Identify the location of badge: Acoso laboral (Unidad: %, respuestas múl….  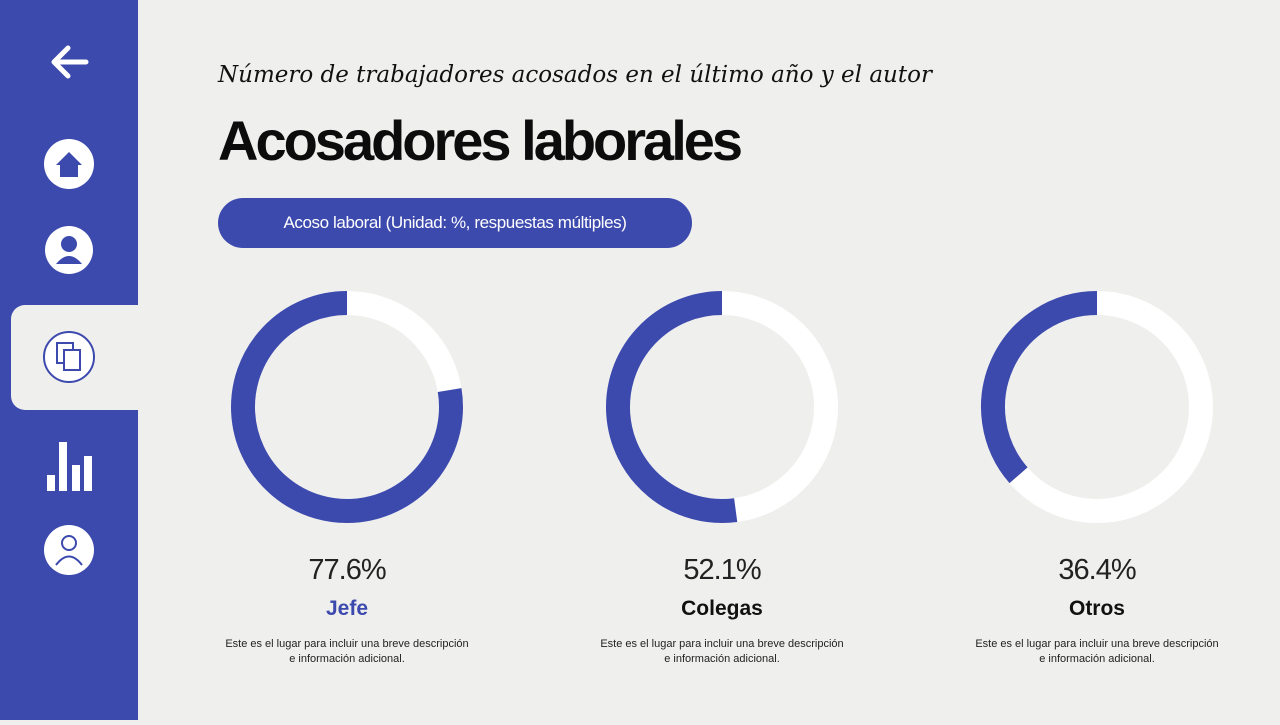
(455, 223).